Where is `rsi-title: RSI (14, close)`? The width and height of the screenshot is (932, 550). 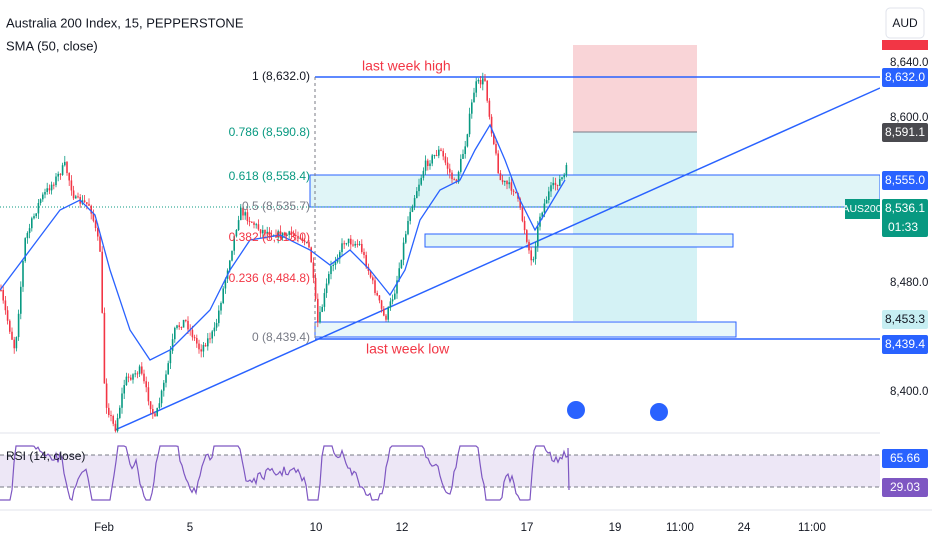 rsi-title: RSI (14, close) is located at coordinates (45, 456).